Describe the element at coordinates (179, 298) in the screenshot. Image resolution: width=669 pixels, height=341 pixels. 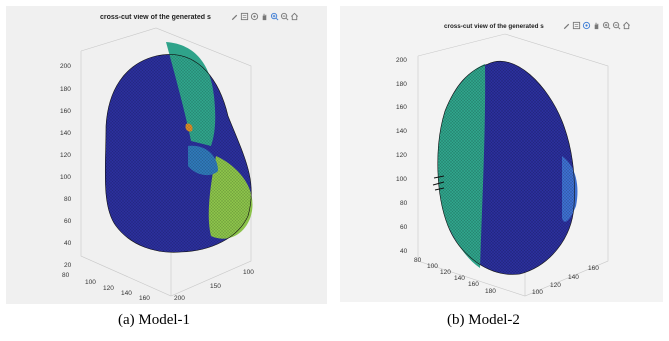
I see `x-tick: 200` at that location.